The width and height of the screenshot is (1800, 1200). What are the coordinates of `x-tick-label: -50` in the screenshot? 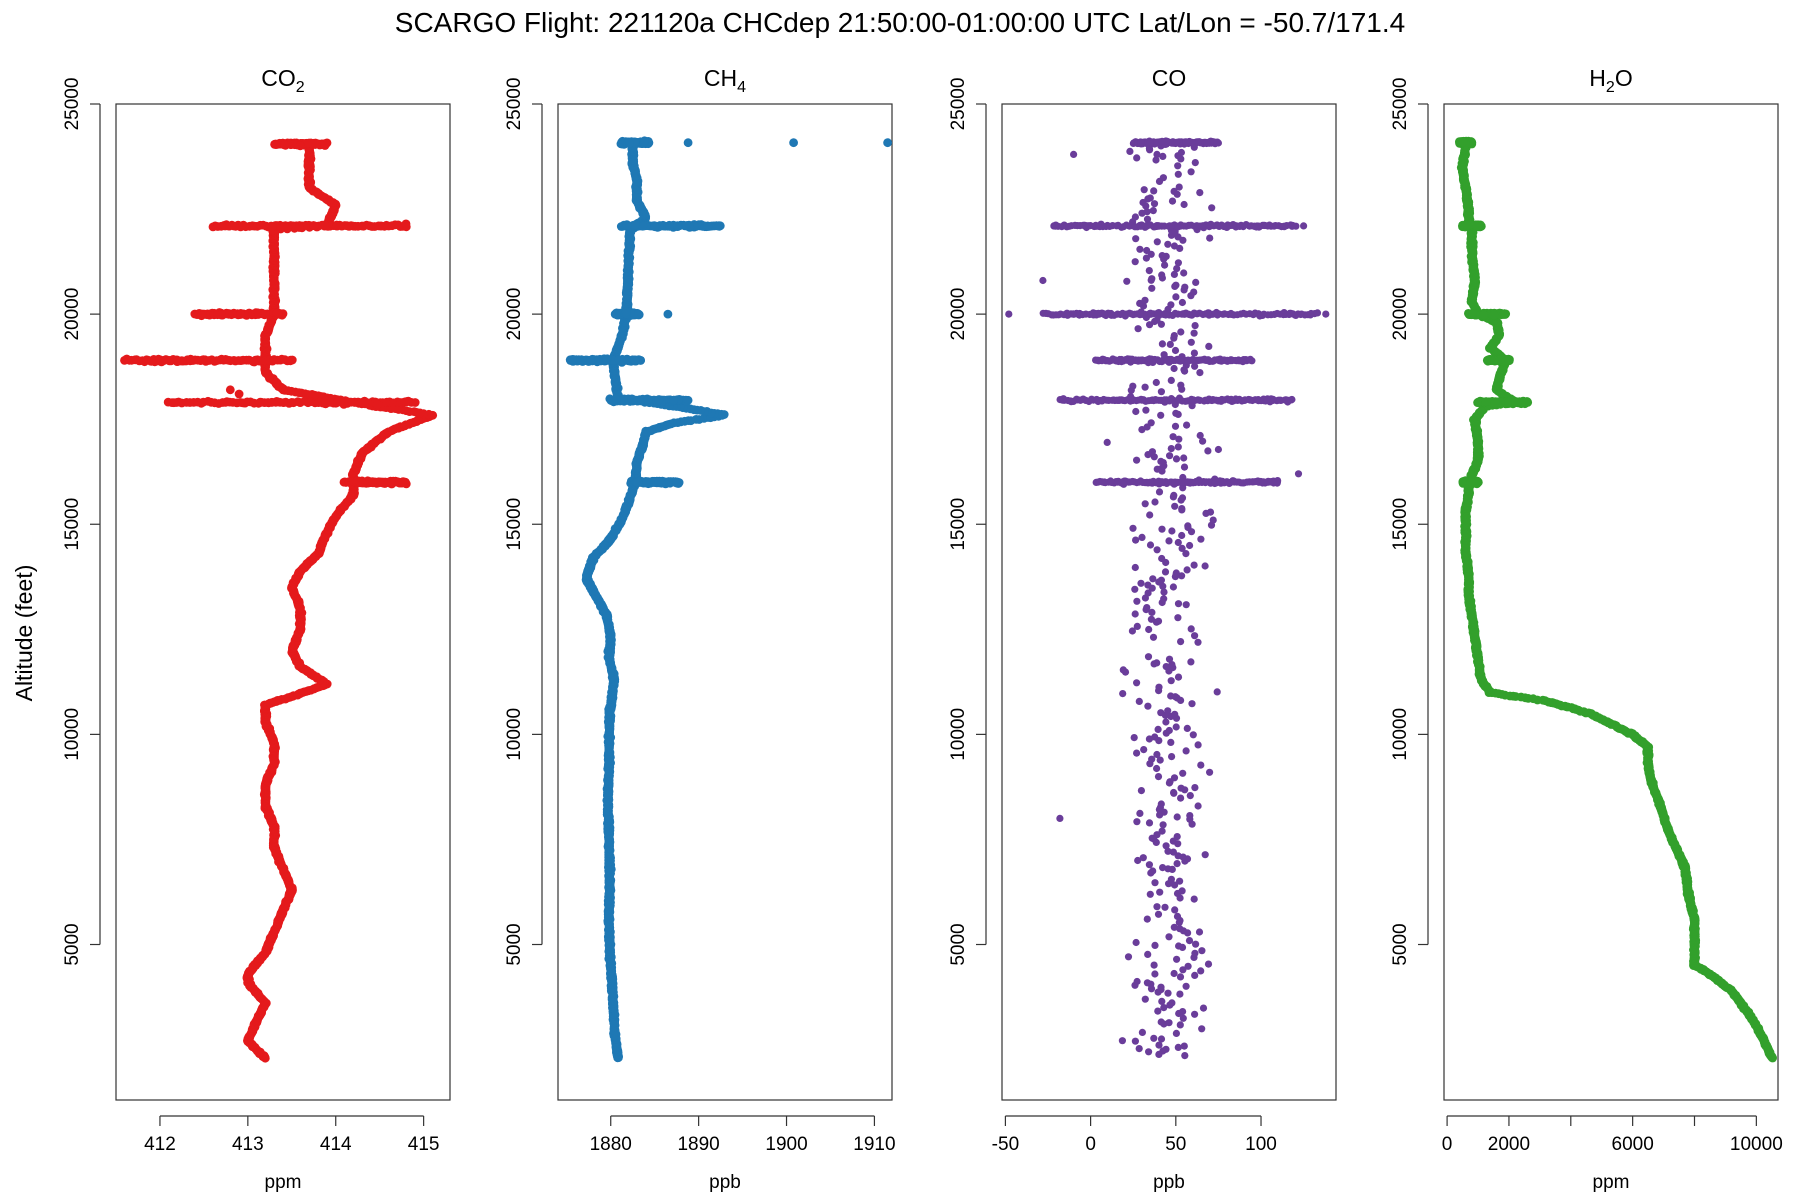 It's located at (1005, 1144).